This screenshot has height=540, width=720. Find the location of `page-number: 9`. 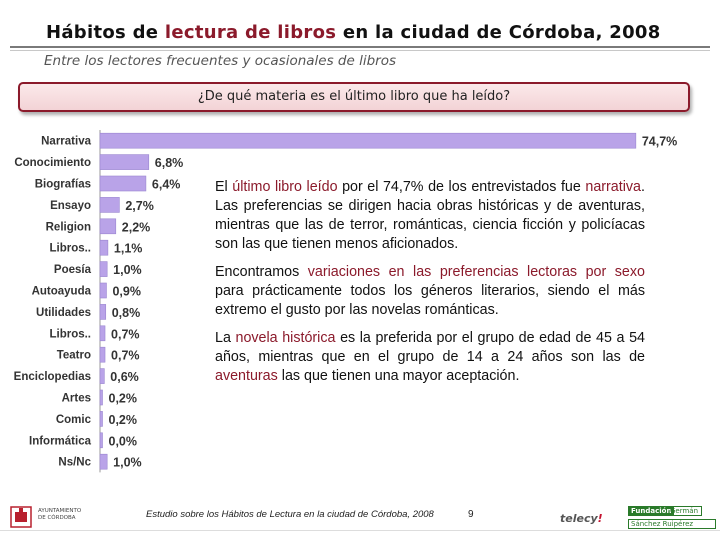

page-number: 9 is located at coordinates (471, 514).